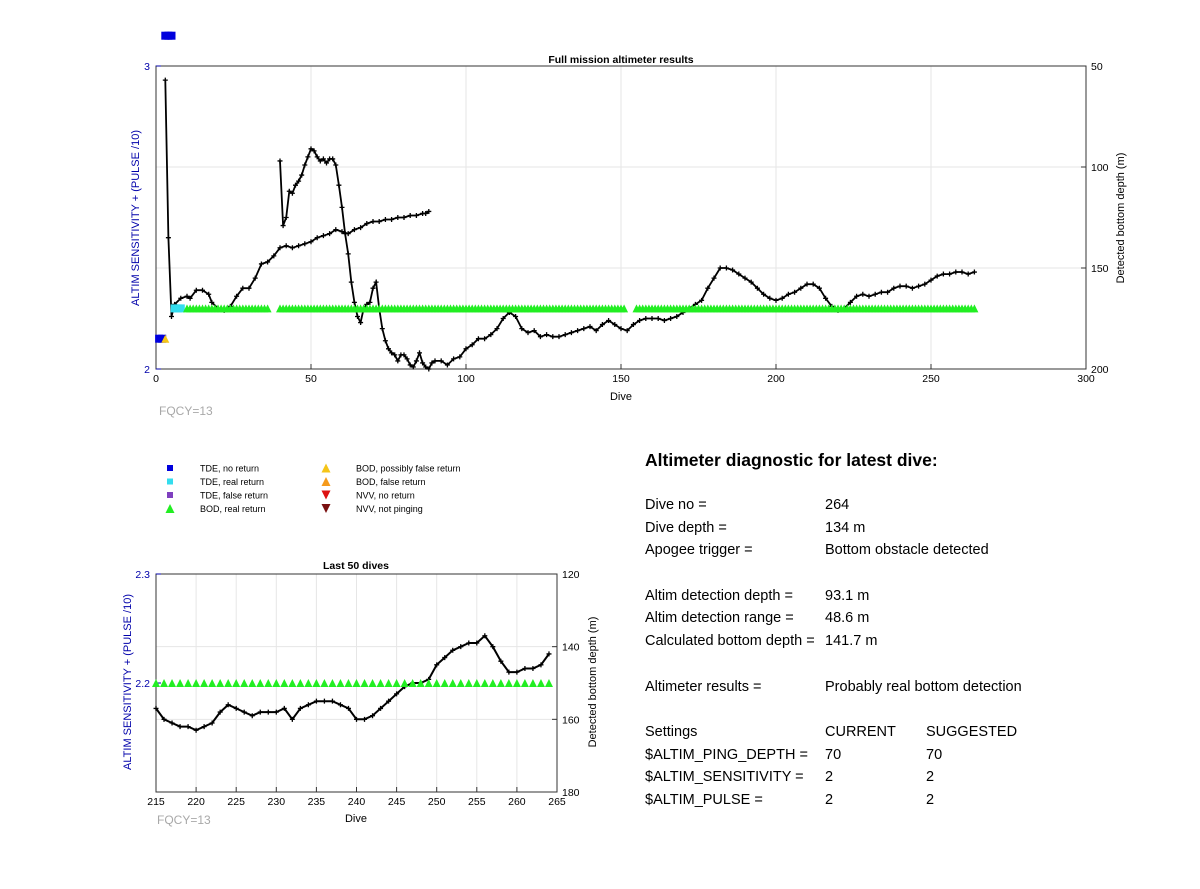 This screenshot has height=889, width=1200. I want to click on setting-suggested: 2, so click(930, 800).